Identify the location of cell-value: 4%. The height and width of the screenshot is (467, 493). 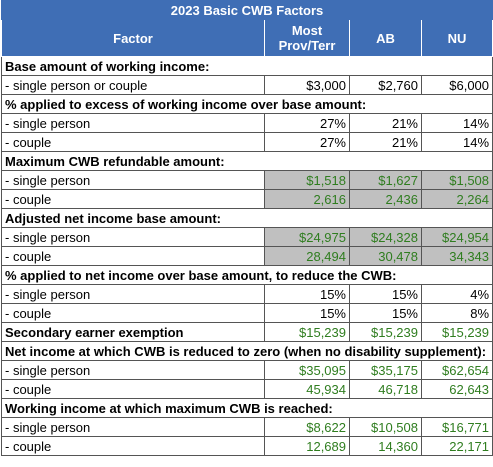
(456, 294).